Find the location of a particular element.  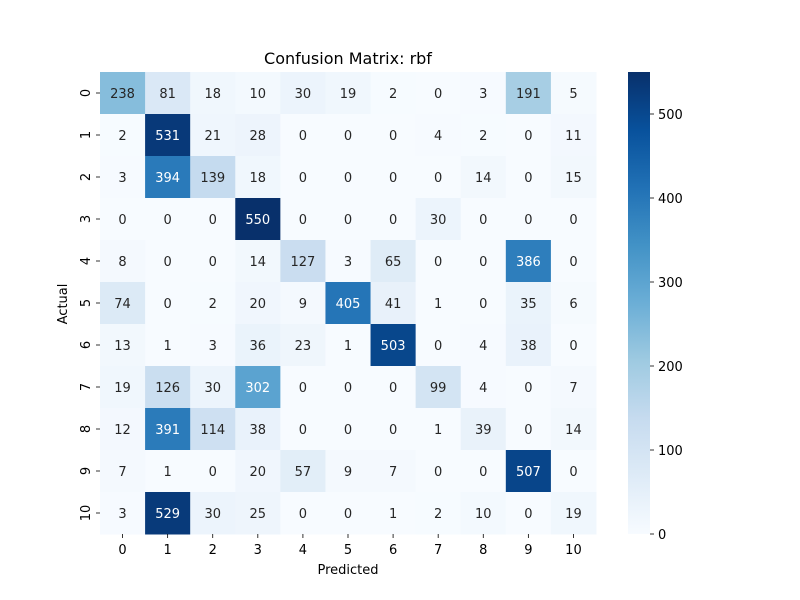

y-tick-label: 4 is located at coordinates (86, 261).